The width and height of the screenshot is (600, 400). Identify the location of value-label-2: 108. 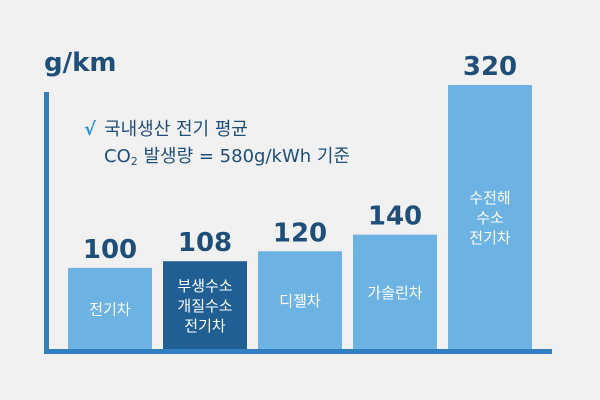
(205, 243).